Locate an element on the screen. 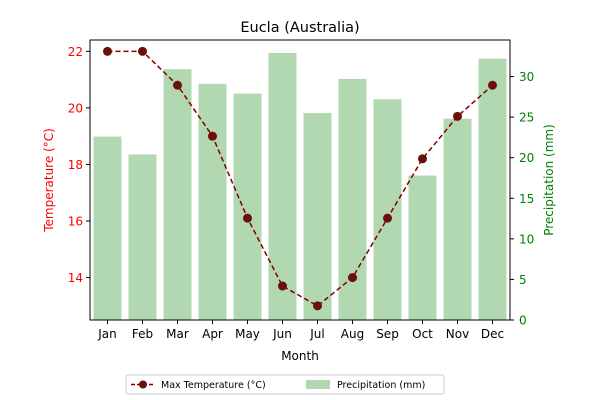 The height and width of the screenshot is (400, 600). x-tick-label: Dec is located at coordinates (492, 334).